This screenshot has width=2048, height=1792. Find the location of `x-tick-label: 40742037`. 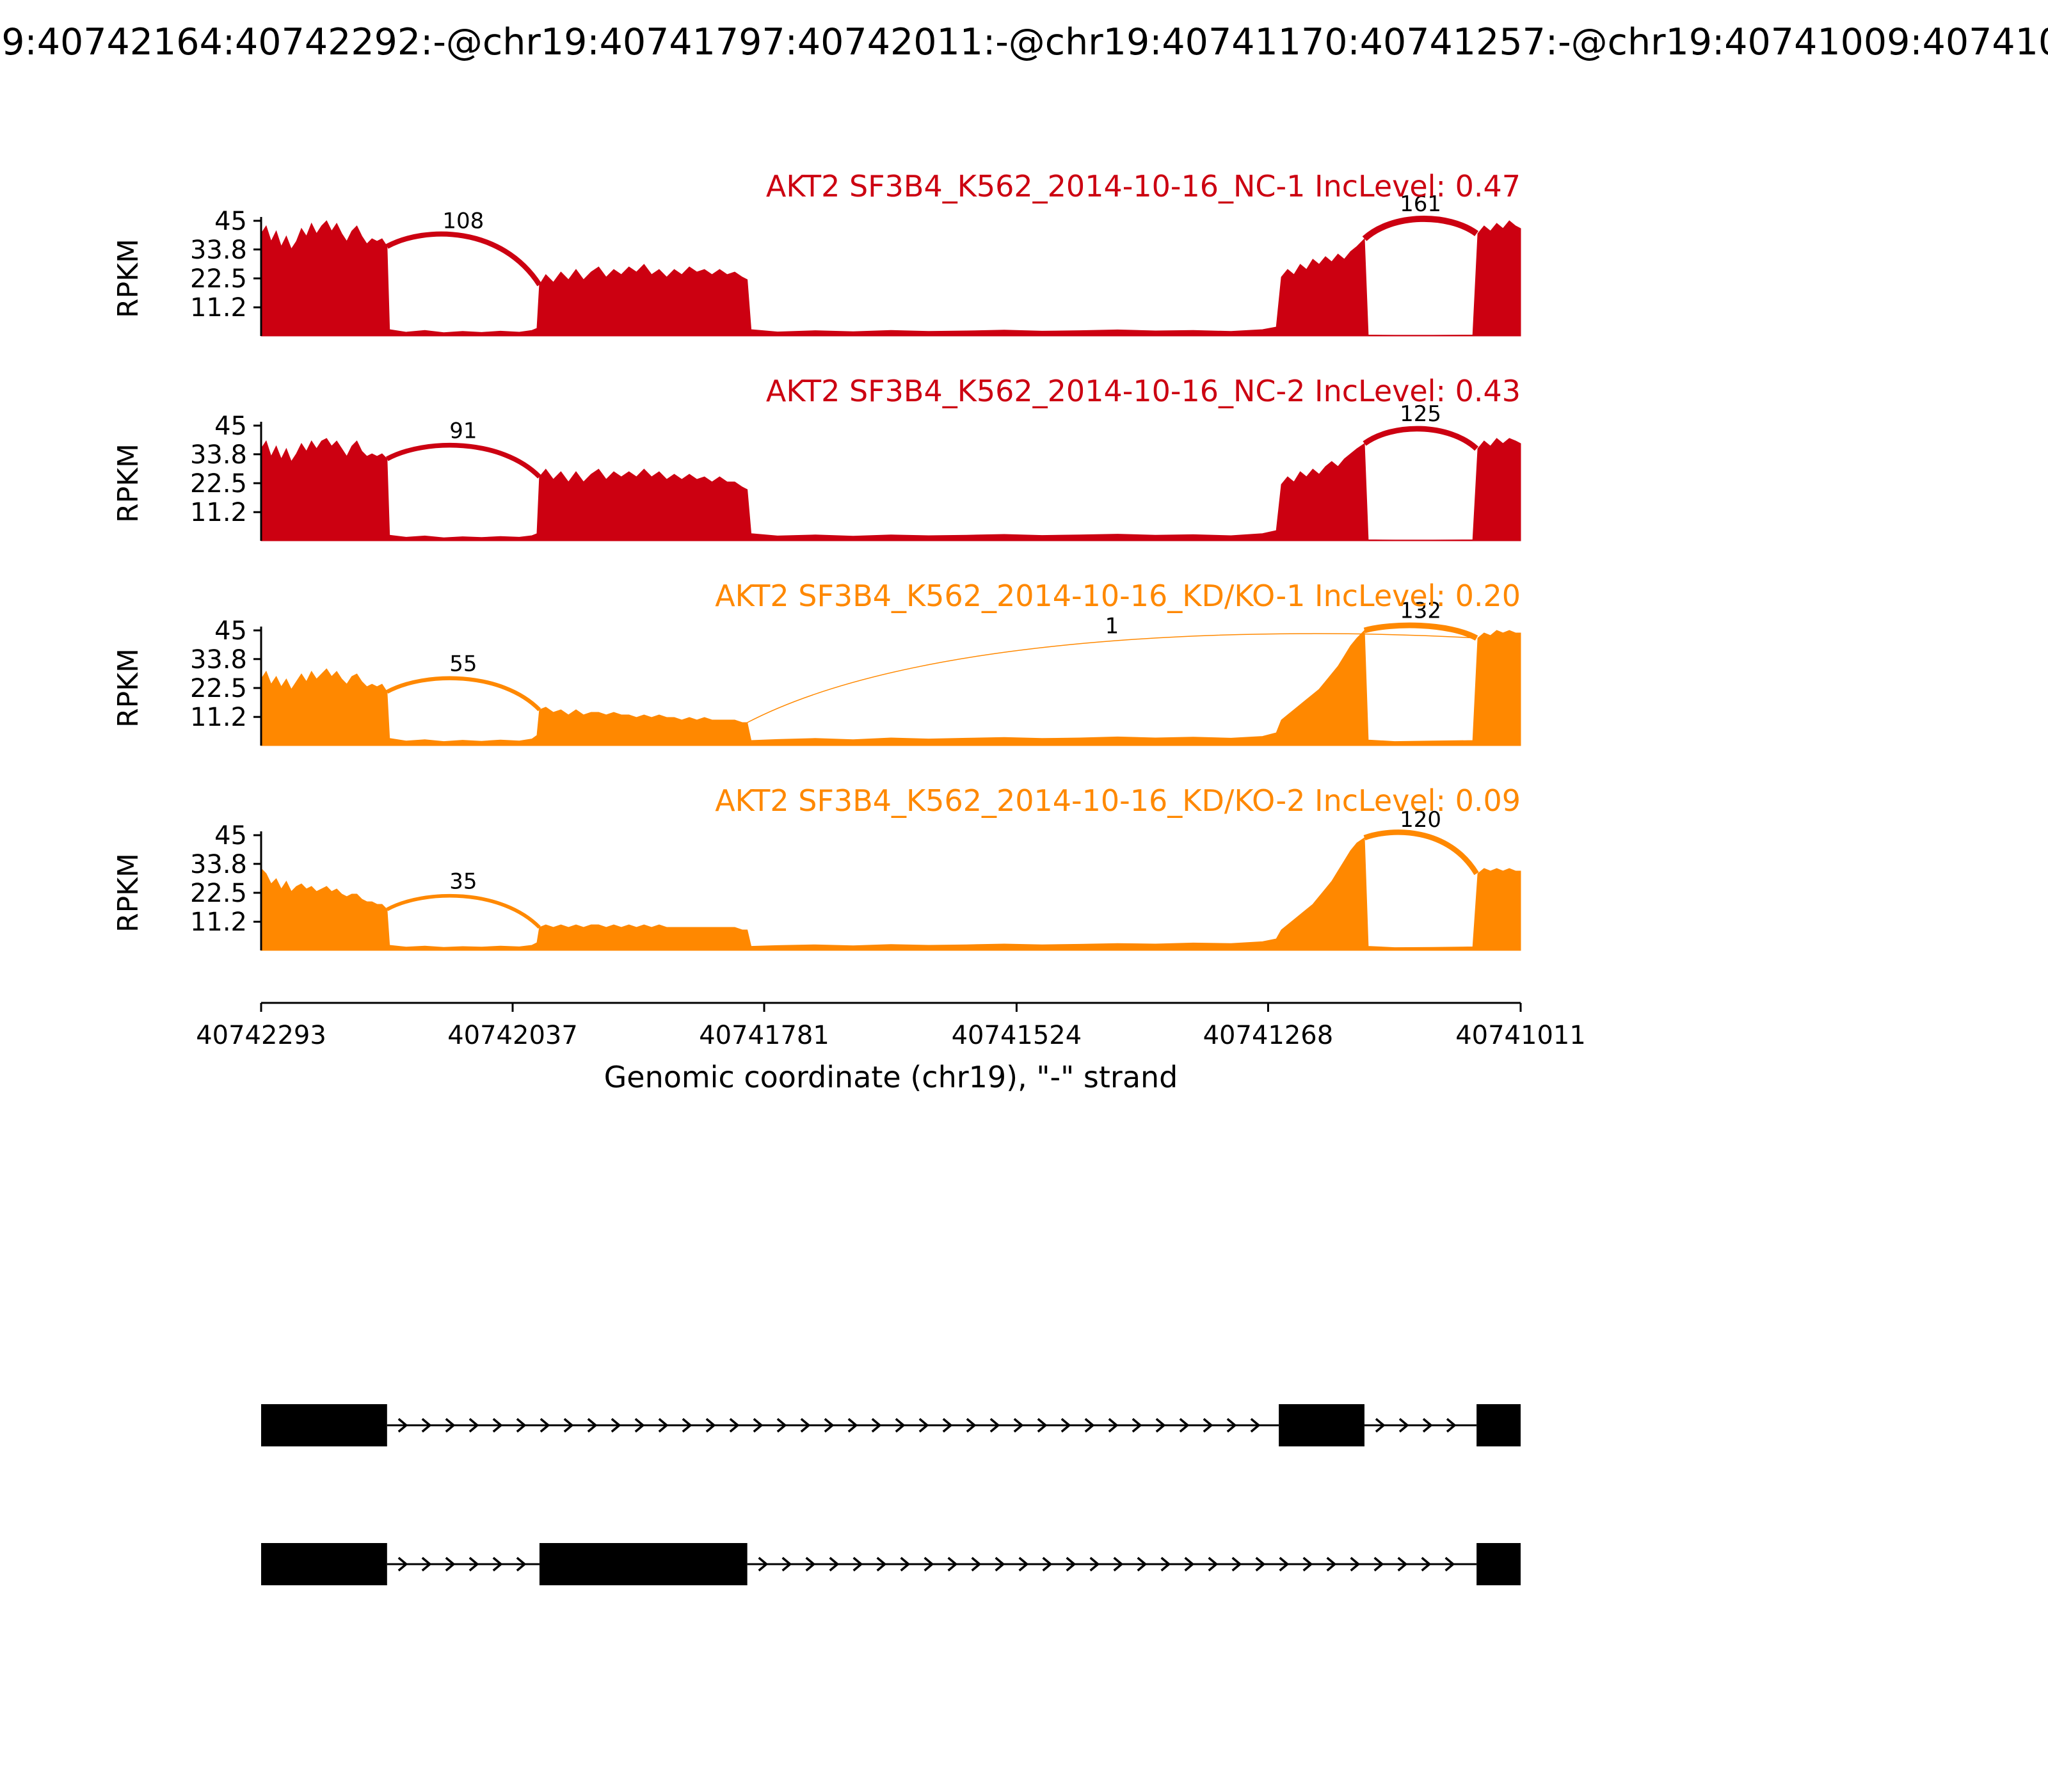

x-tick-label: 40742037 is located at coordinates (512, 1035).